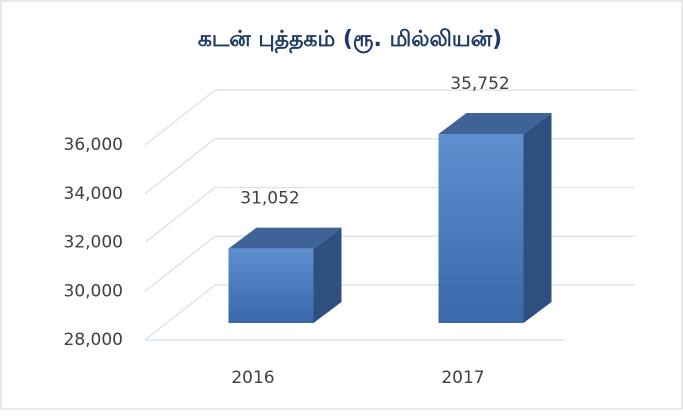 The width and height of the screenshot is (683, 416). I want to click on y-tick-label: 34,000, so click(93, 194).